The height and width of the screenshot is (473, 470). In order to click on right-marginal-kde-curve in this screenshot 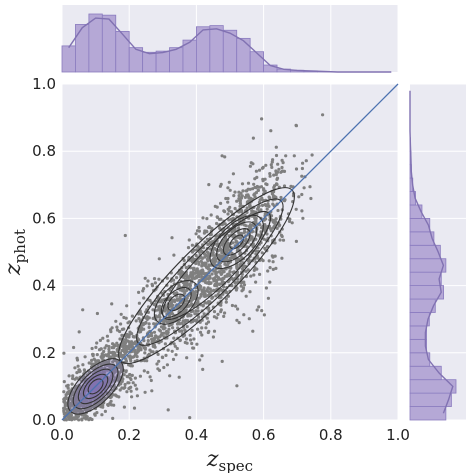, I will do `click(431, 252)`.